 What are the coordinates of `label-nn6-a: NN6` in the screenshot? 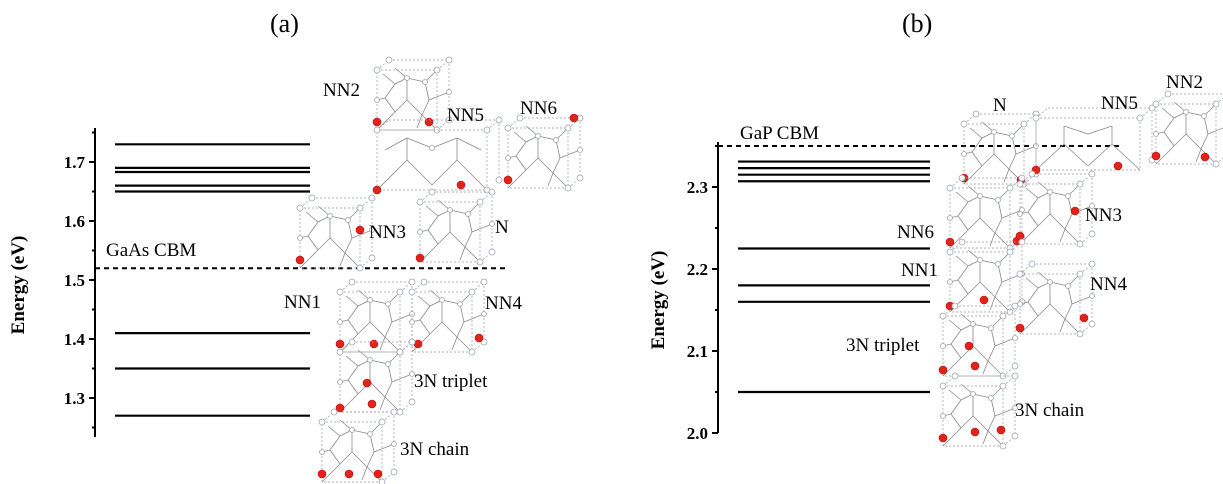 It's located at (538, 108).